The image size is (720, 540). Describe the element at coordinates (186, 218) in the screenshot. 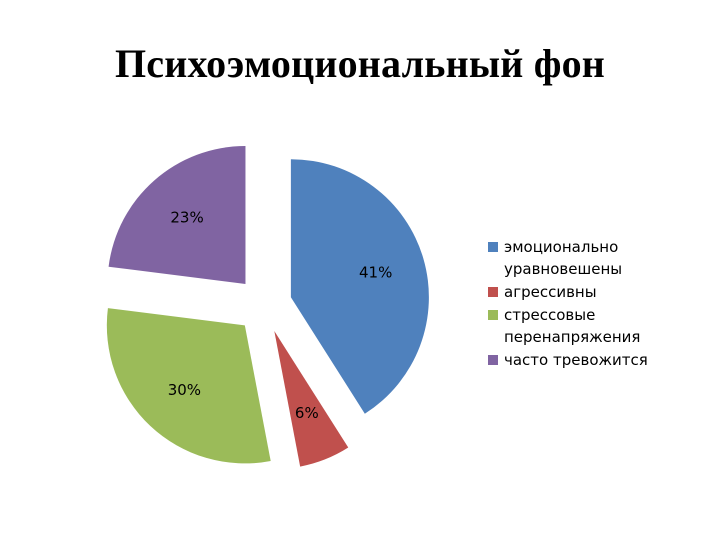

I see `pie-slice-label-3: 23%` at that location.